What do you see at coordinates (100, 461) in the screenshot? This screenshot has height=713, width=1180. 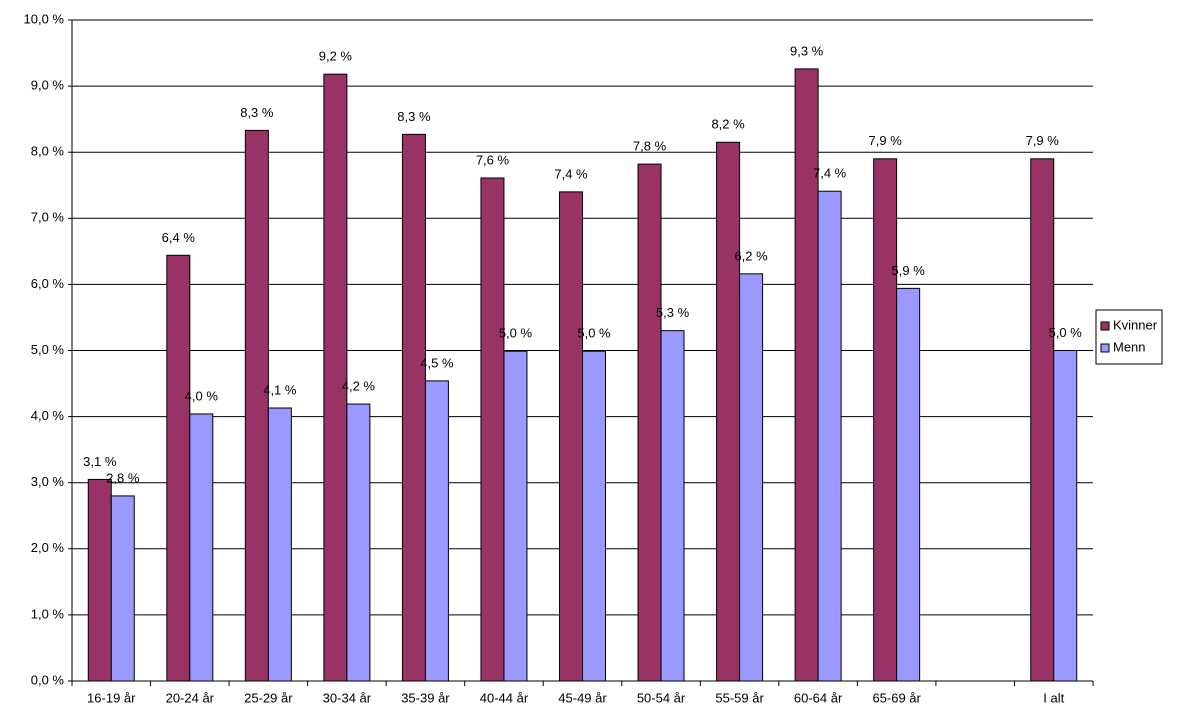 I see `value-label: 3,1 %` at bounding box center [100, 461].